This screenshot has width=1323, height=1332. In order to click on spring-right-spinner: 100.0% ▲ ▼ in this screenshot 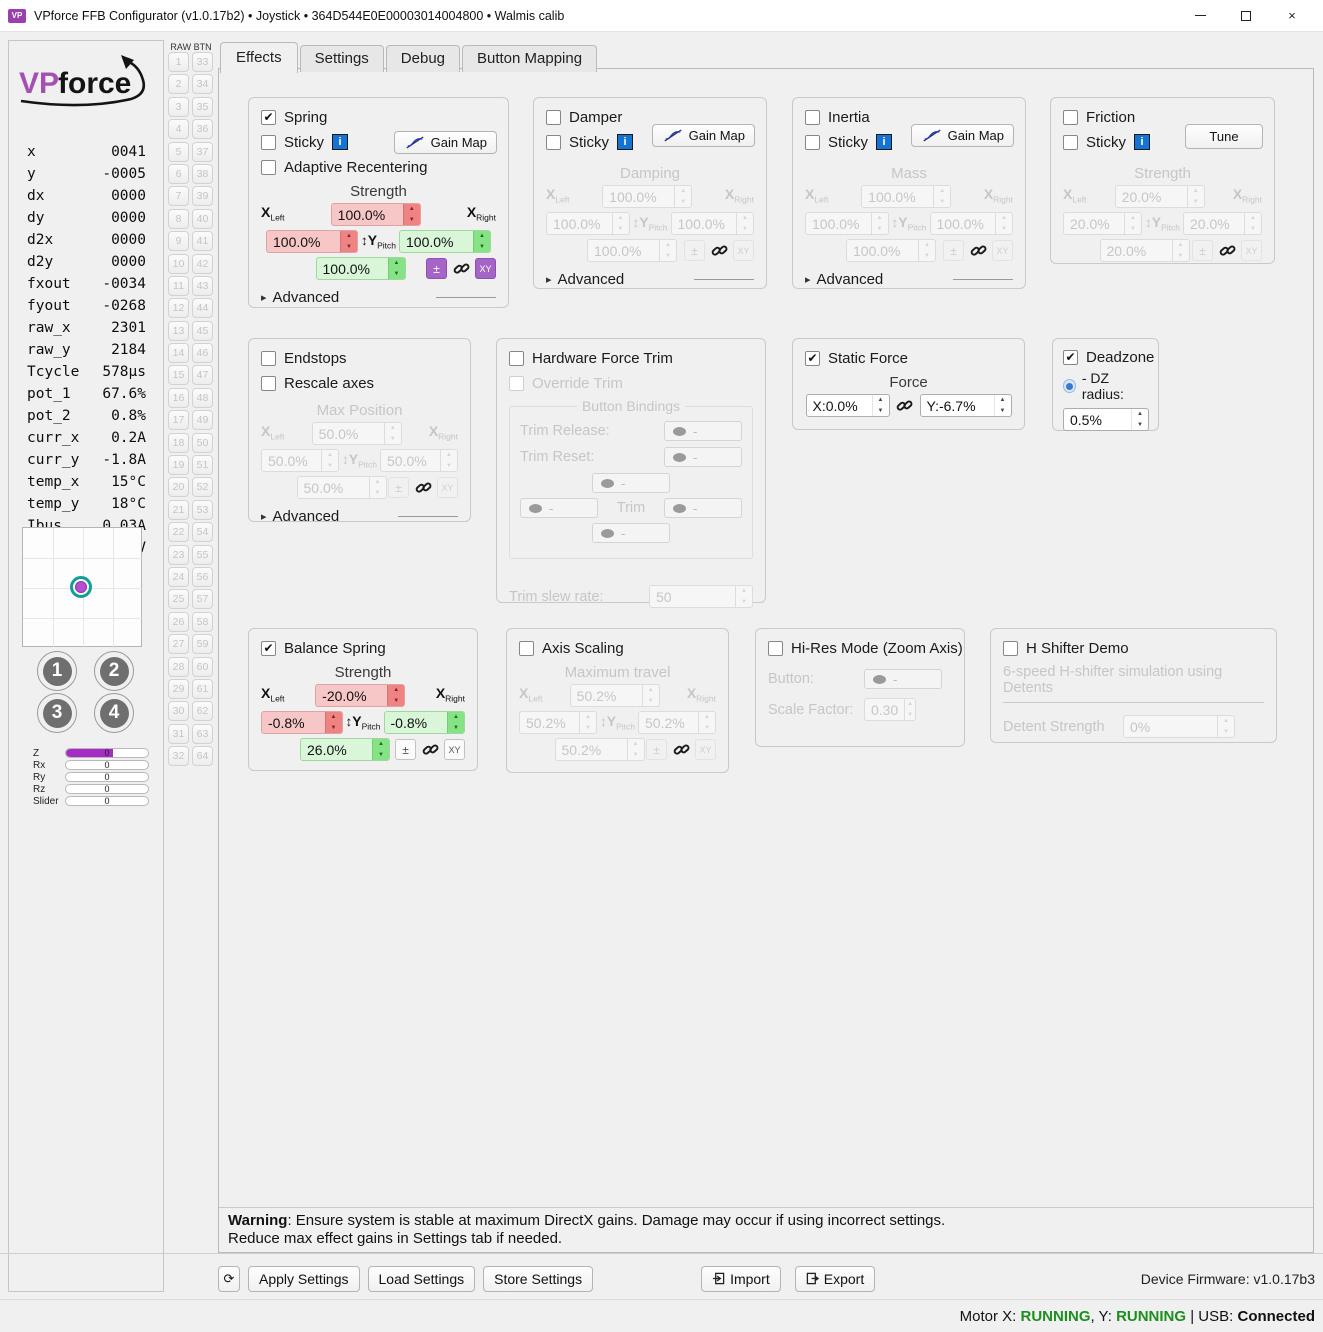, I will do `click(445, 241)`.